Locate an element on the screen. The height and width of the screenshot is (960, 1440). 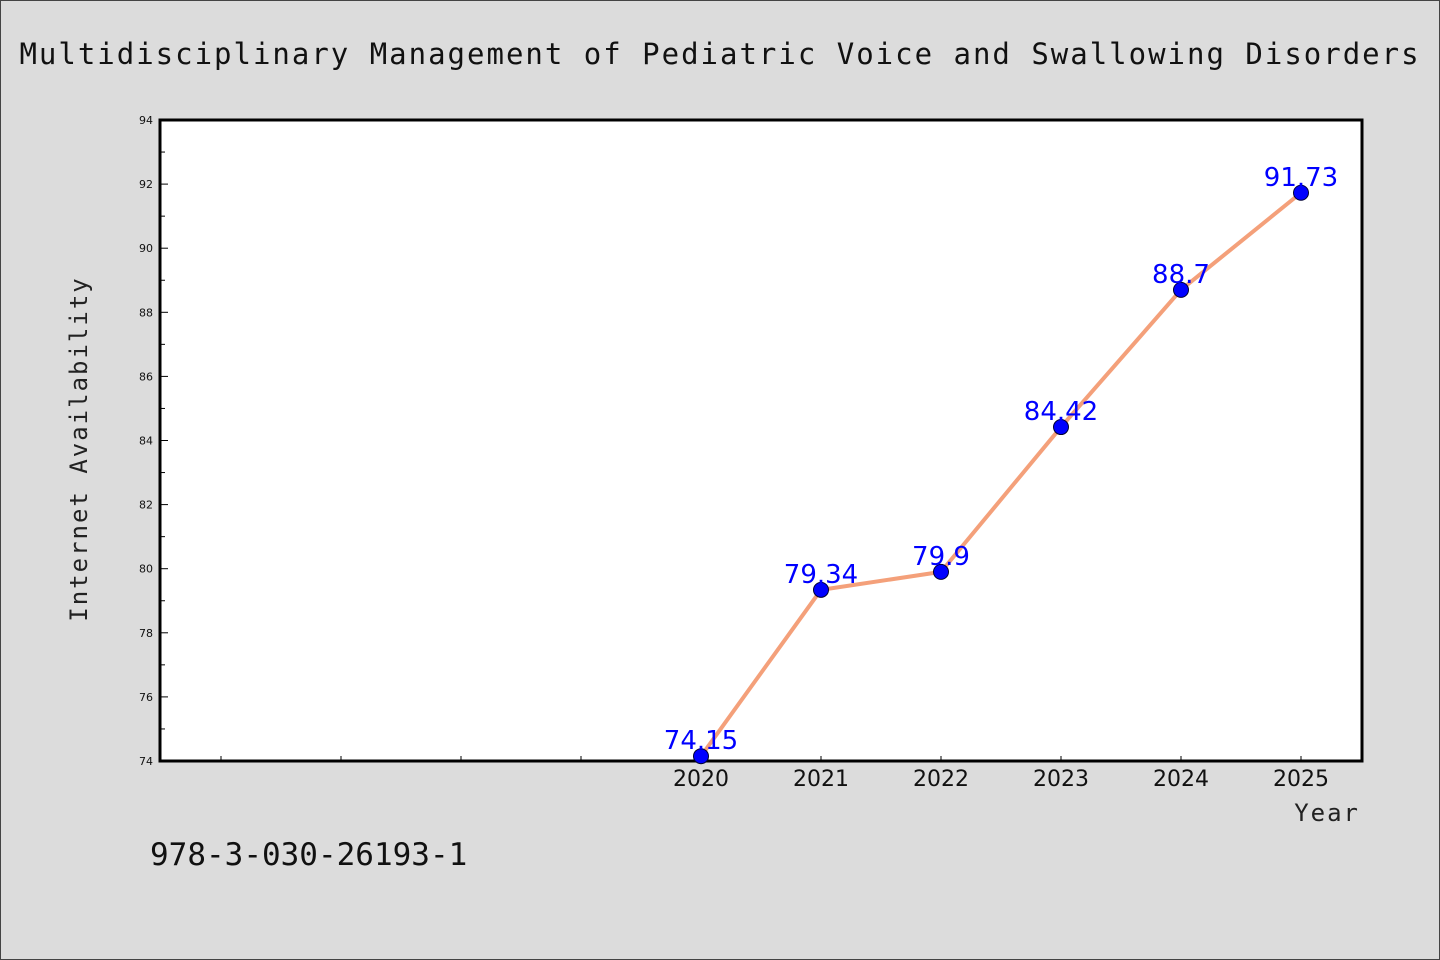
y-tick-label: 88 is located at coordinates (146, 312).